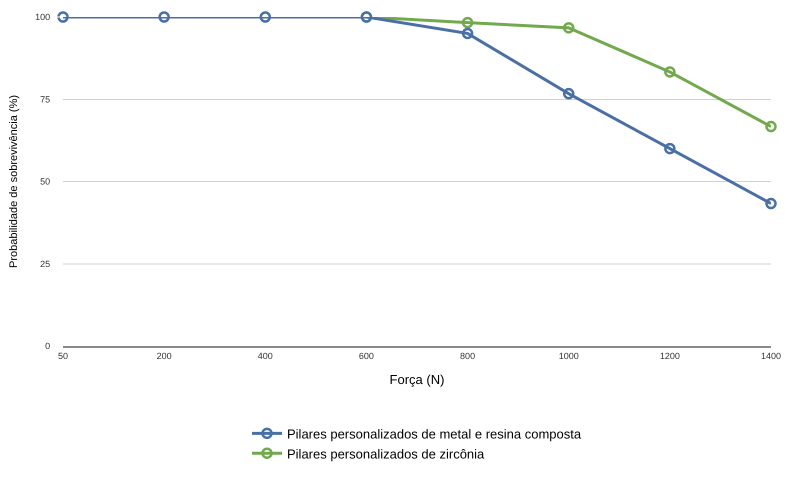 This screenshot has height=480, width=793. Describe the element at coordinates (386, 454) in the screenshot. I see `legend-label: Pilares personalizados de zircônia` at that location.